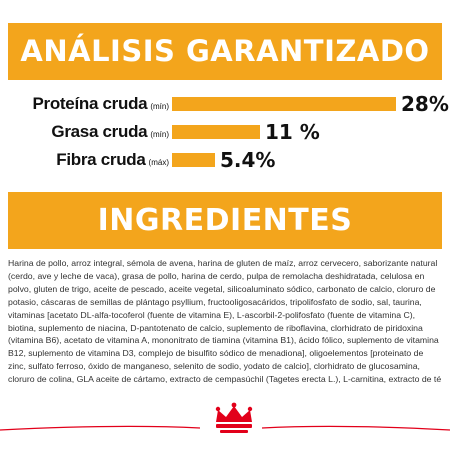 The height and width of the screenshot is (450, 450). I want to click on nutrient-name: Proteína cruda, so click(90, 103).